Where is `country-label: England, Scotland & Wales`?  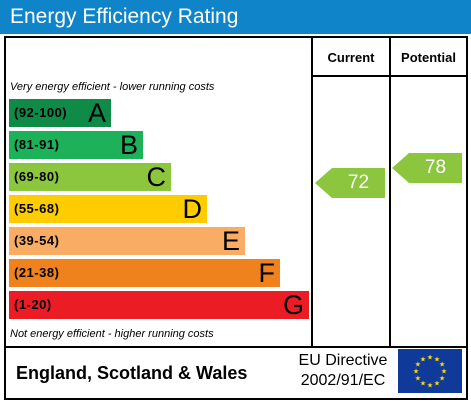
country-label: England, Scotland & Wales is located at coordinates (132, 373).